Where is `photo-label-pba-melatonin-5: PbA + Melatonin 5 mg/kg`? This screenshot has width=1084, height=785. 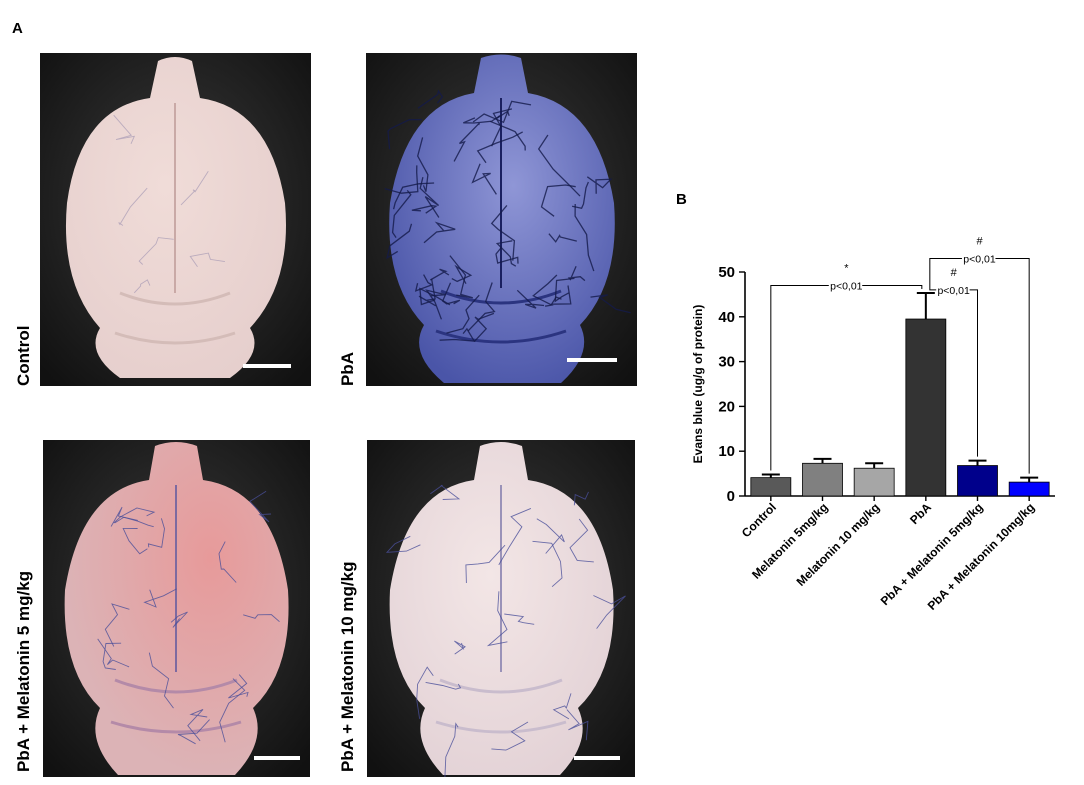 photo-label-pba-melatonin-5: PbA + Melatonin 5 mg/kg is located at coordinates (23, 671).